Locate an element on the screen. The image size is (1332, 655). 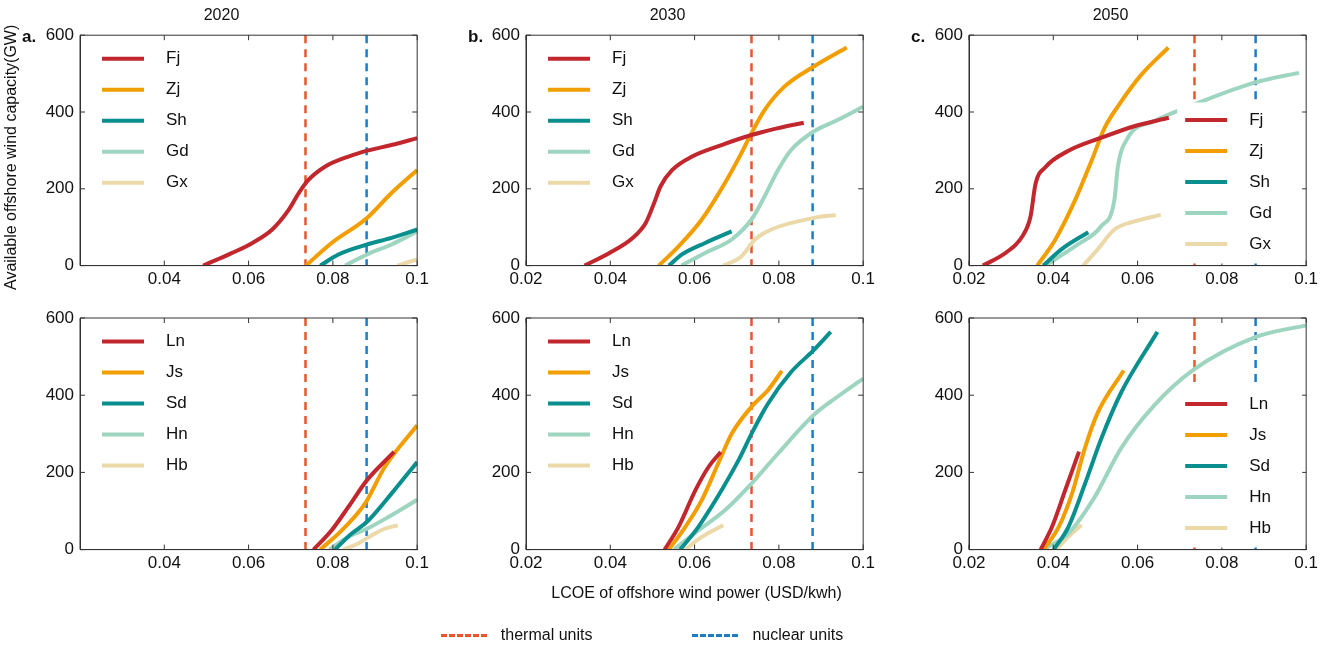
chart-title: 2030 is located at coordinates (667, 15).